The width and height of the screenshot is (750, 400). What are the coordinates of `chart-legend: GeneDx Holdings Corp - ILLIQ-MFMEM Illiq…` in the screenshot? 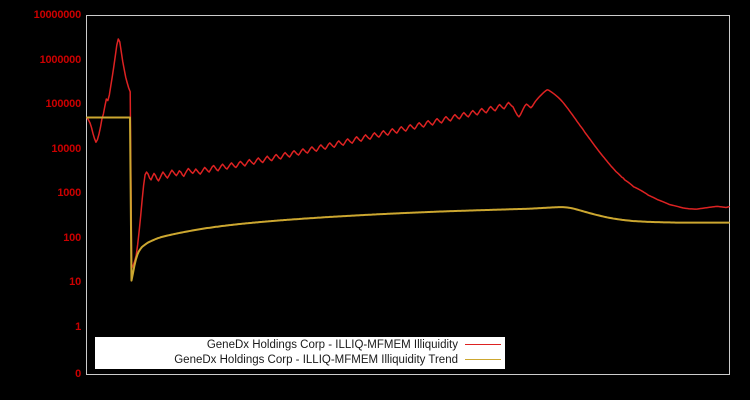 It's located at (300, 353).